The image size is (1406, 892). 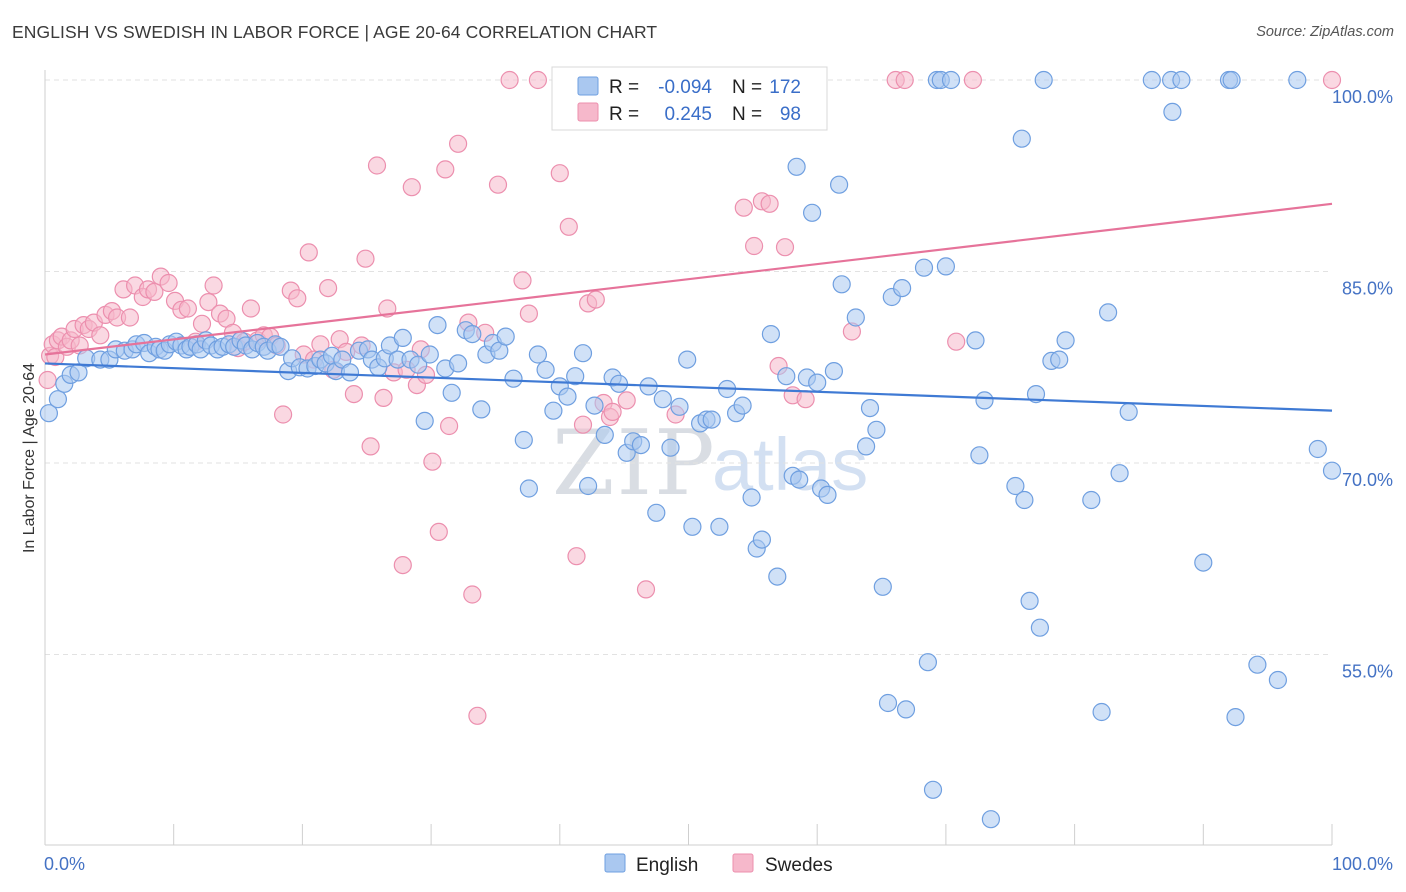 I want to click on english-trendline, so click(x=688, y=387).